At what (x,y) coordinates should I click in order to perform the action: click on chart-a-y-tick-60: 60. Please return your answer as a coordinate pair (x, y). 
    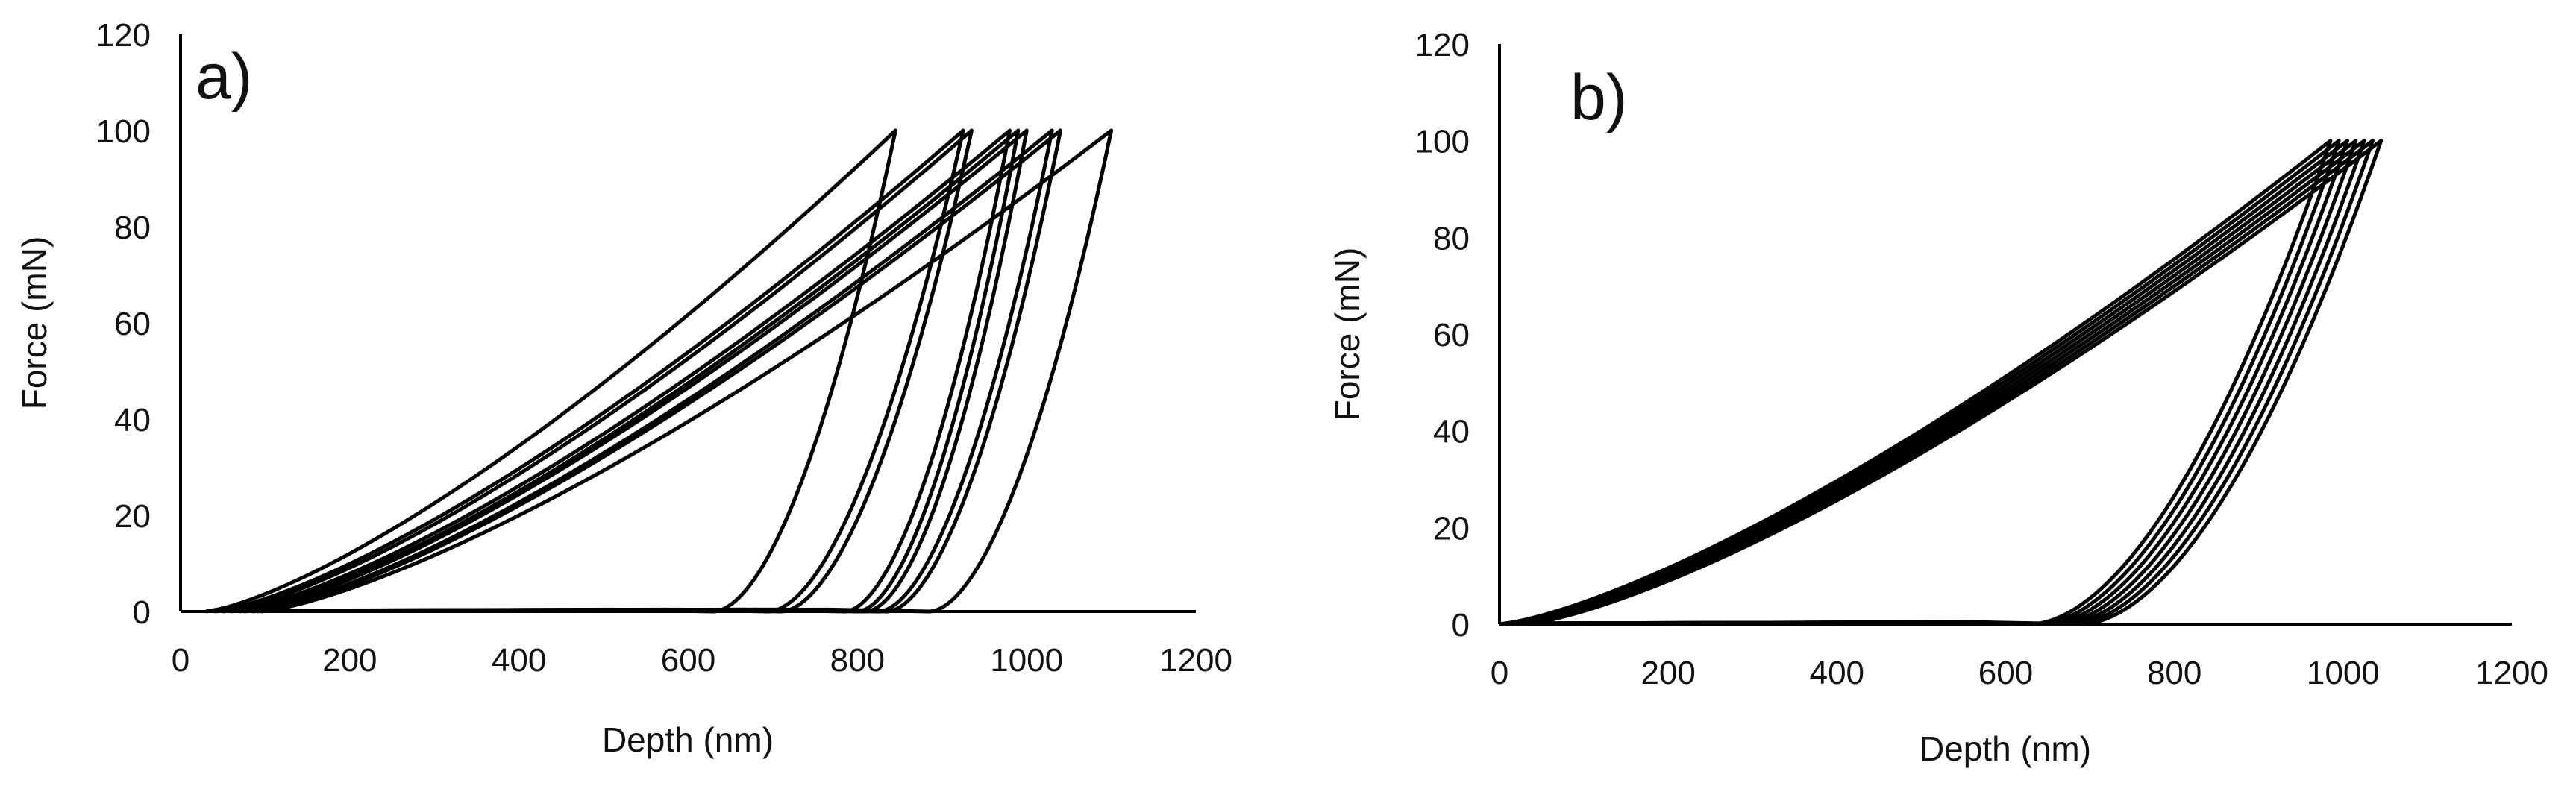
    Looking at the image, I should click on (132, 324).